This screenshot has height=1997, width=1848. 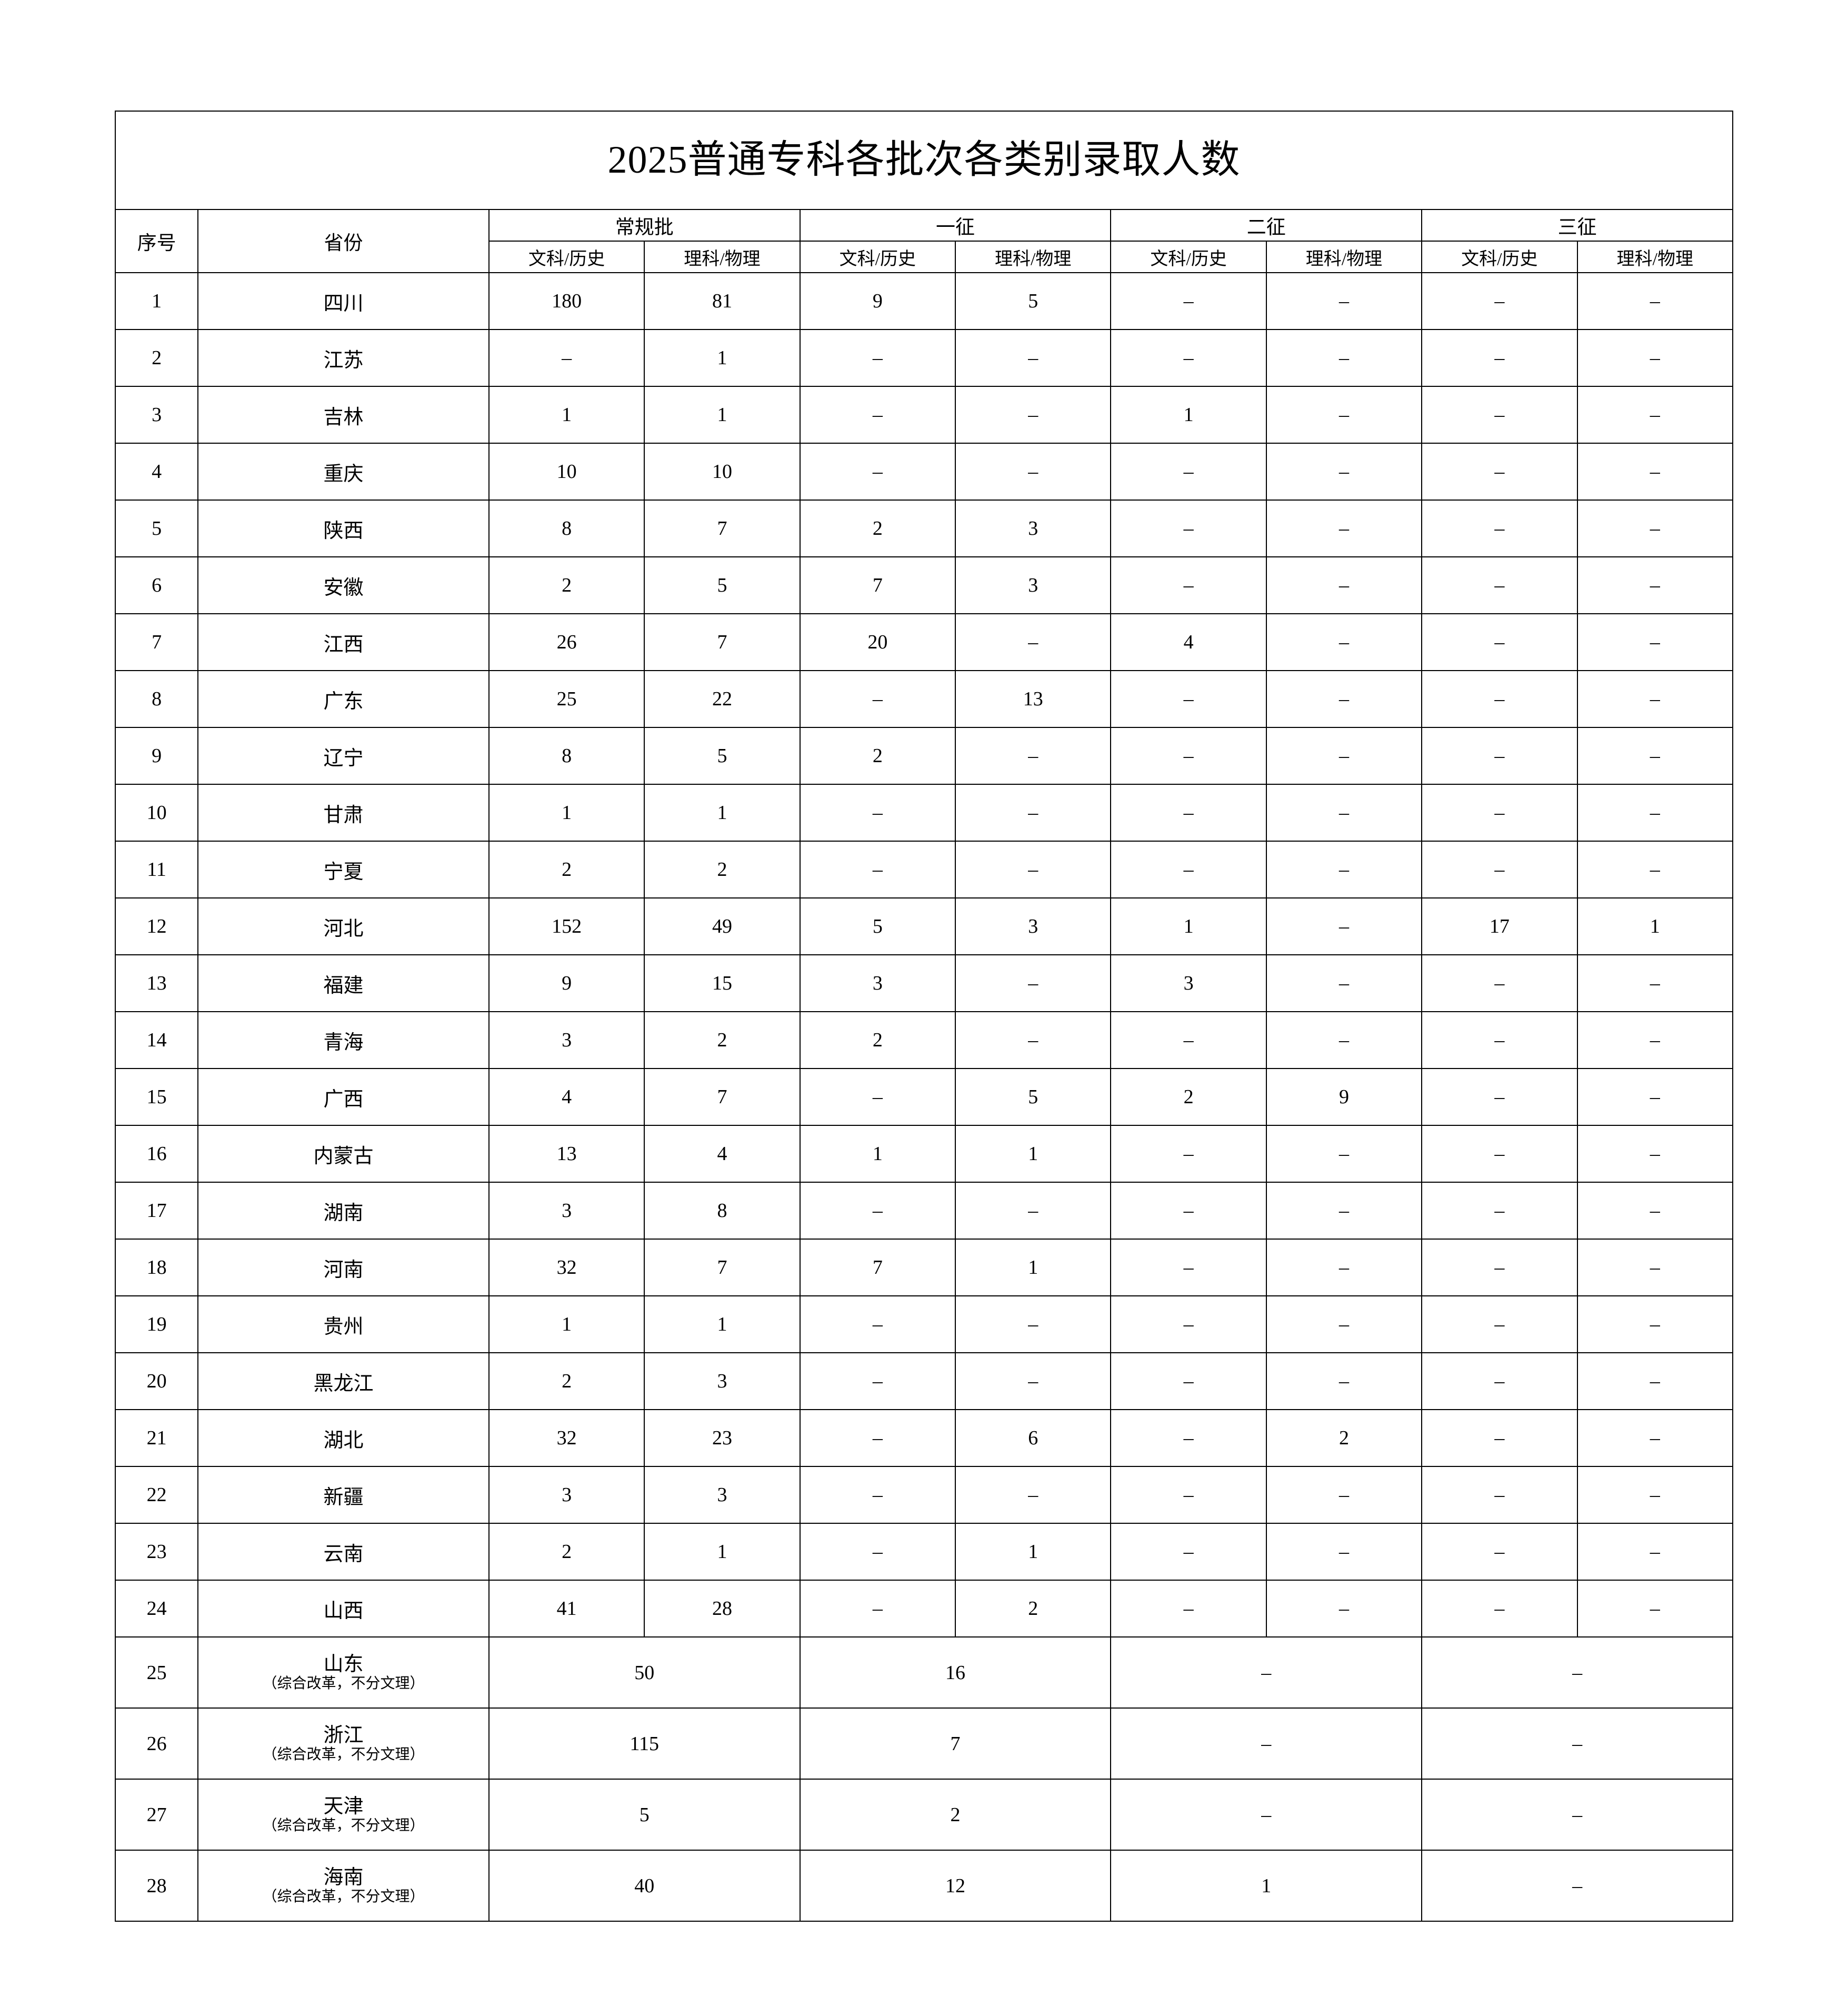 I want to click on header-province: 省份, so click(x=343, y=241).